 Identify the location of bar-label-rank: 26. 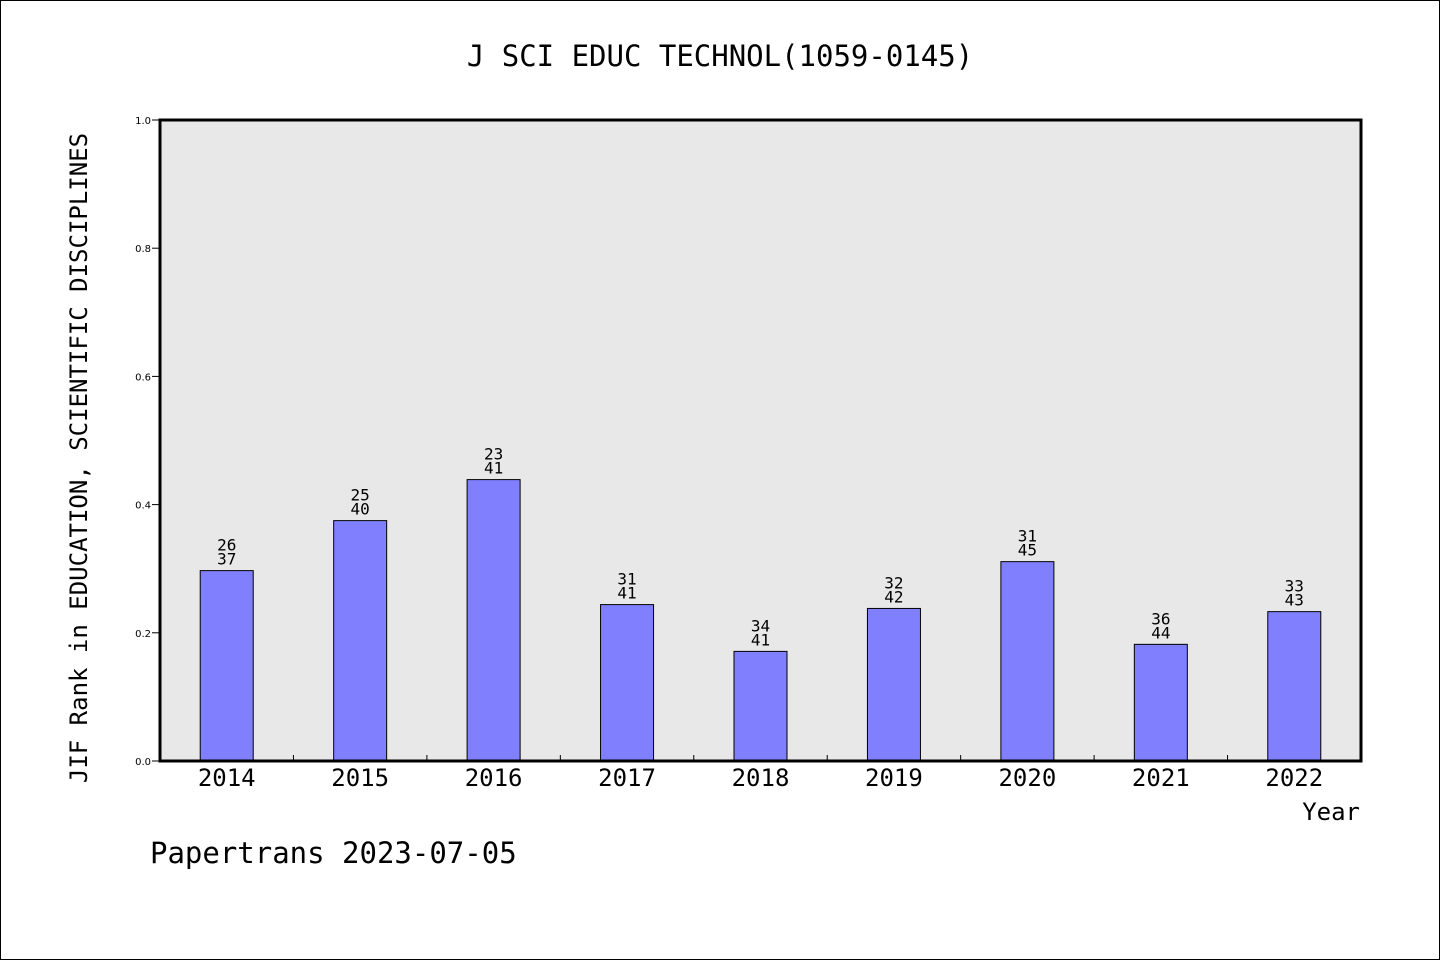
(226, 545).